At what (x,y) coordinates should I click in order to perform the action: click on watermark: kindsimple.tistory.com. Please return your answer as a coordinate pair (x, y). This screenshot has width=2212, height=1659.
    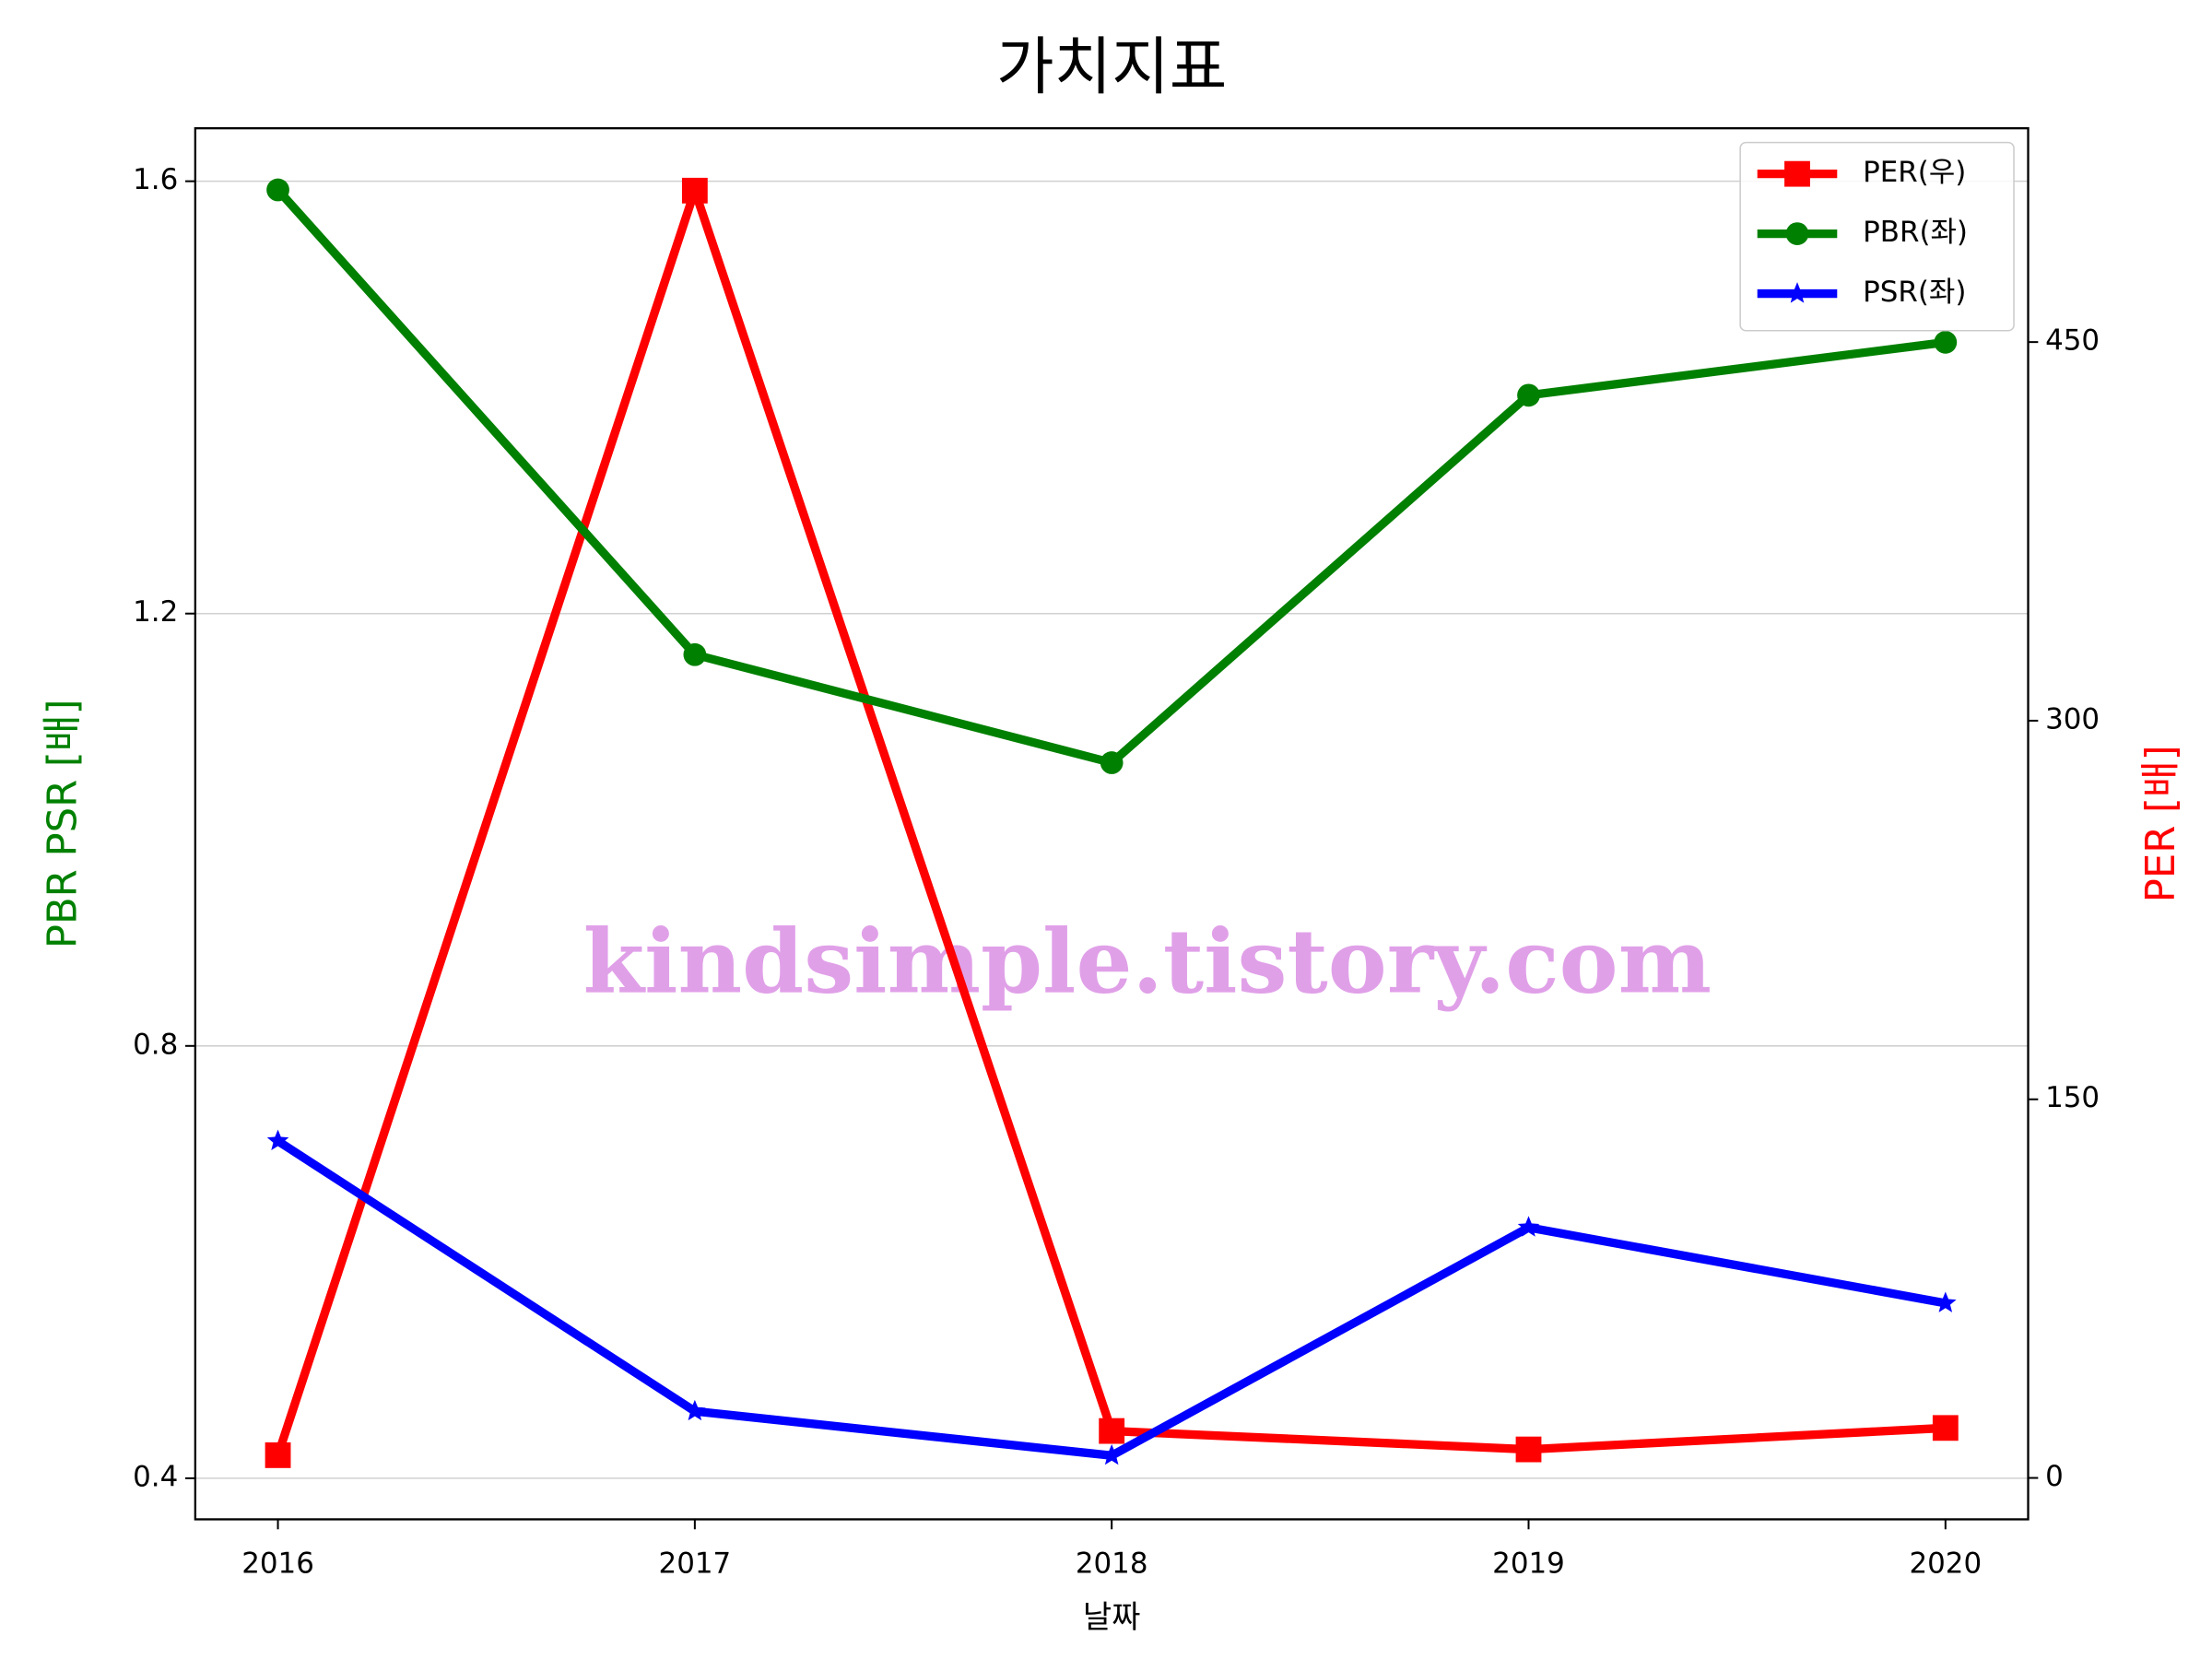
    Looking at the image, I should click on (1147, 961).